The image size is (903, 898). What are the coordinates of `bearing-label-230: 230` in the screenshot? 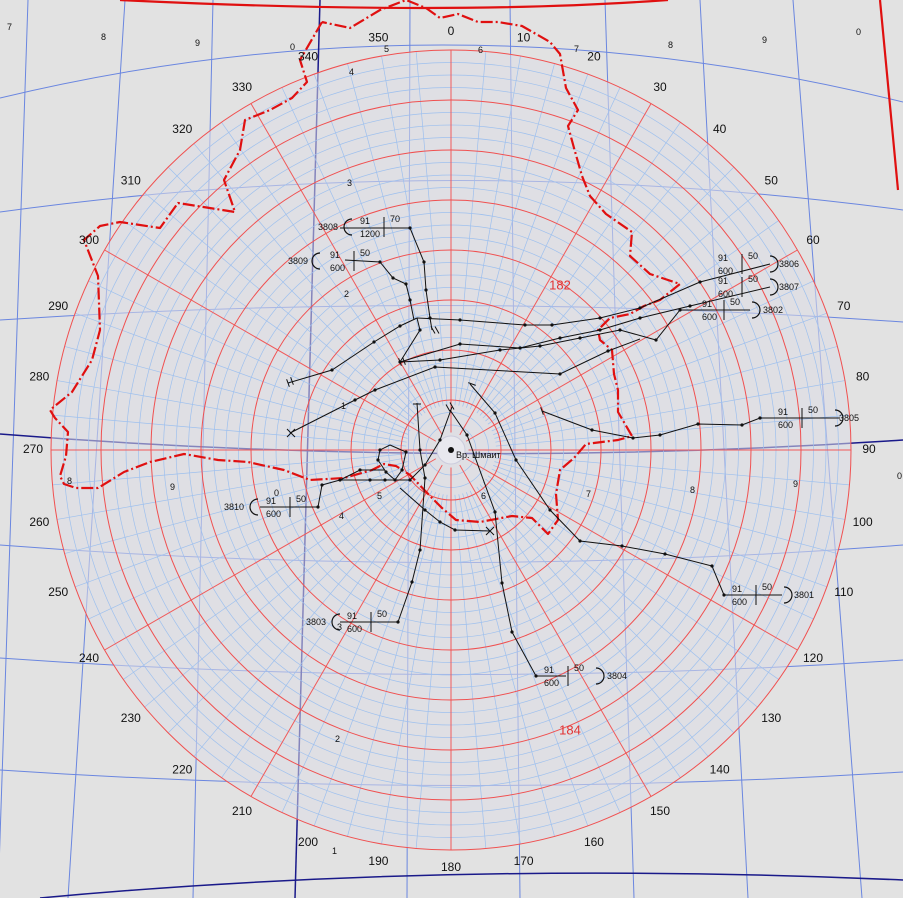 It's located at (131, 718).